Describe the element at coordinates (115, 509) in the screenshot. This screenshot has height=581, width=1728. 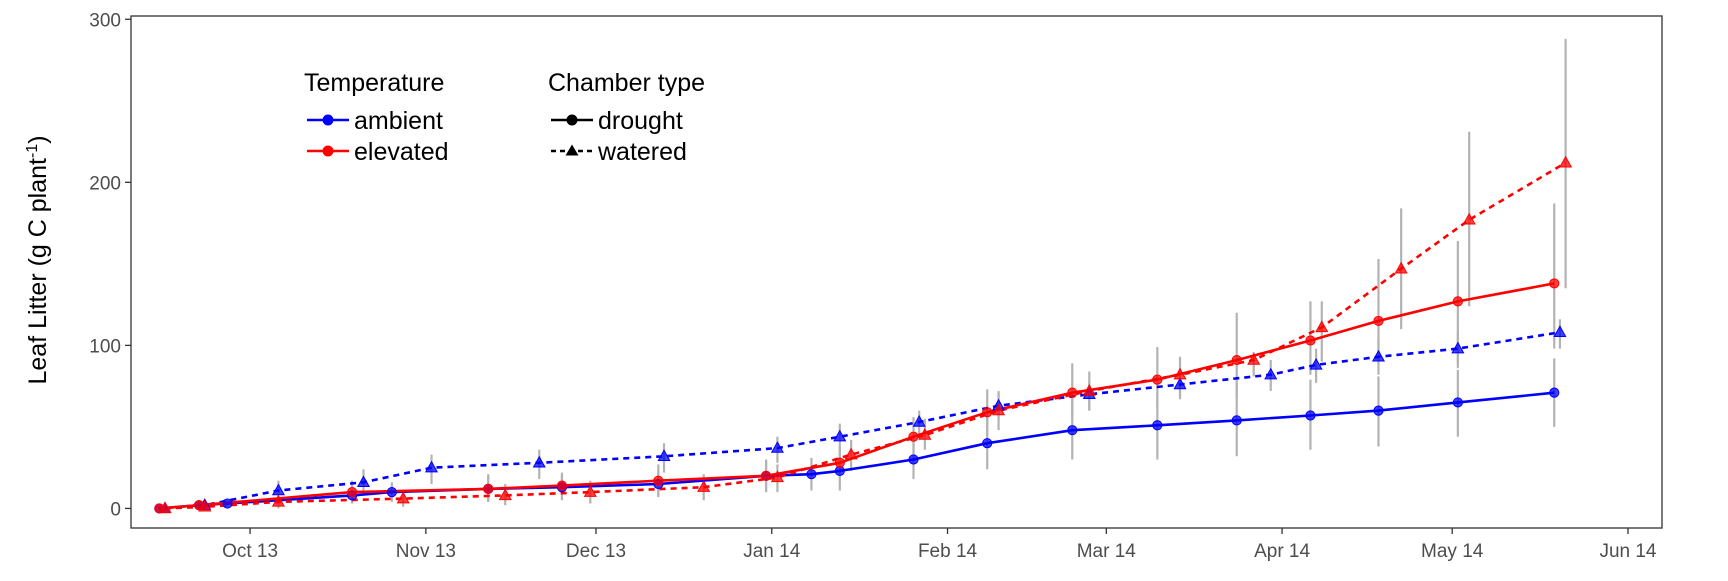
I see `y-tick-label-0: 0` at that location.